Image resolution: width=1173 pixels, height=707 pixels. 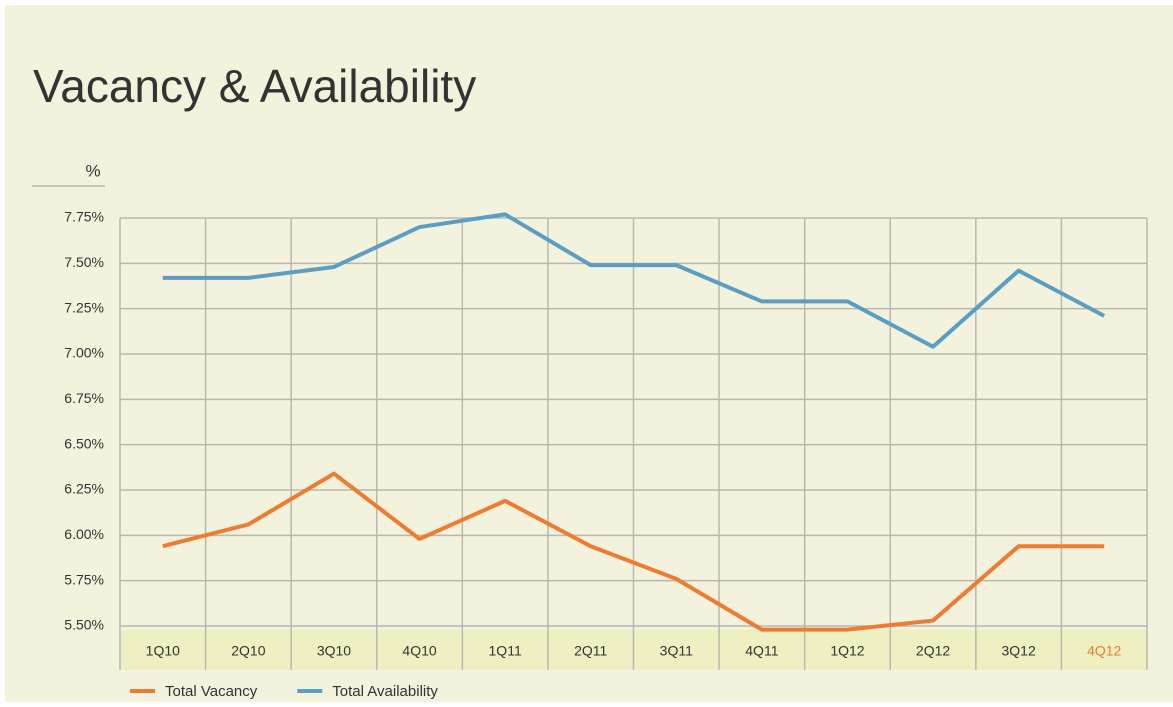 I want to click on legend-label: Total Vacancy, so click(x=211, y=691).